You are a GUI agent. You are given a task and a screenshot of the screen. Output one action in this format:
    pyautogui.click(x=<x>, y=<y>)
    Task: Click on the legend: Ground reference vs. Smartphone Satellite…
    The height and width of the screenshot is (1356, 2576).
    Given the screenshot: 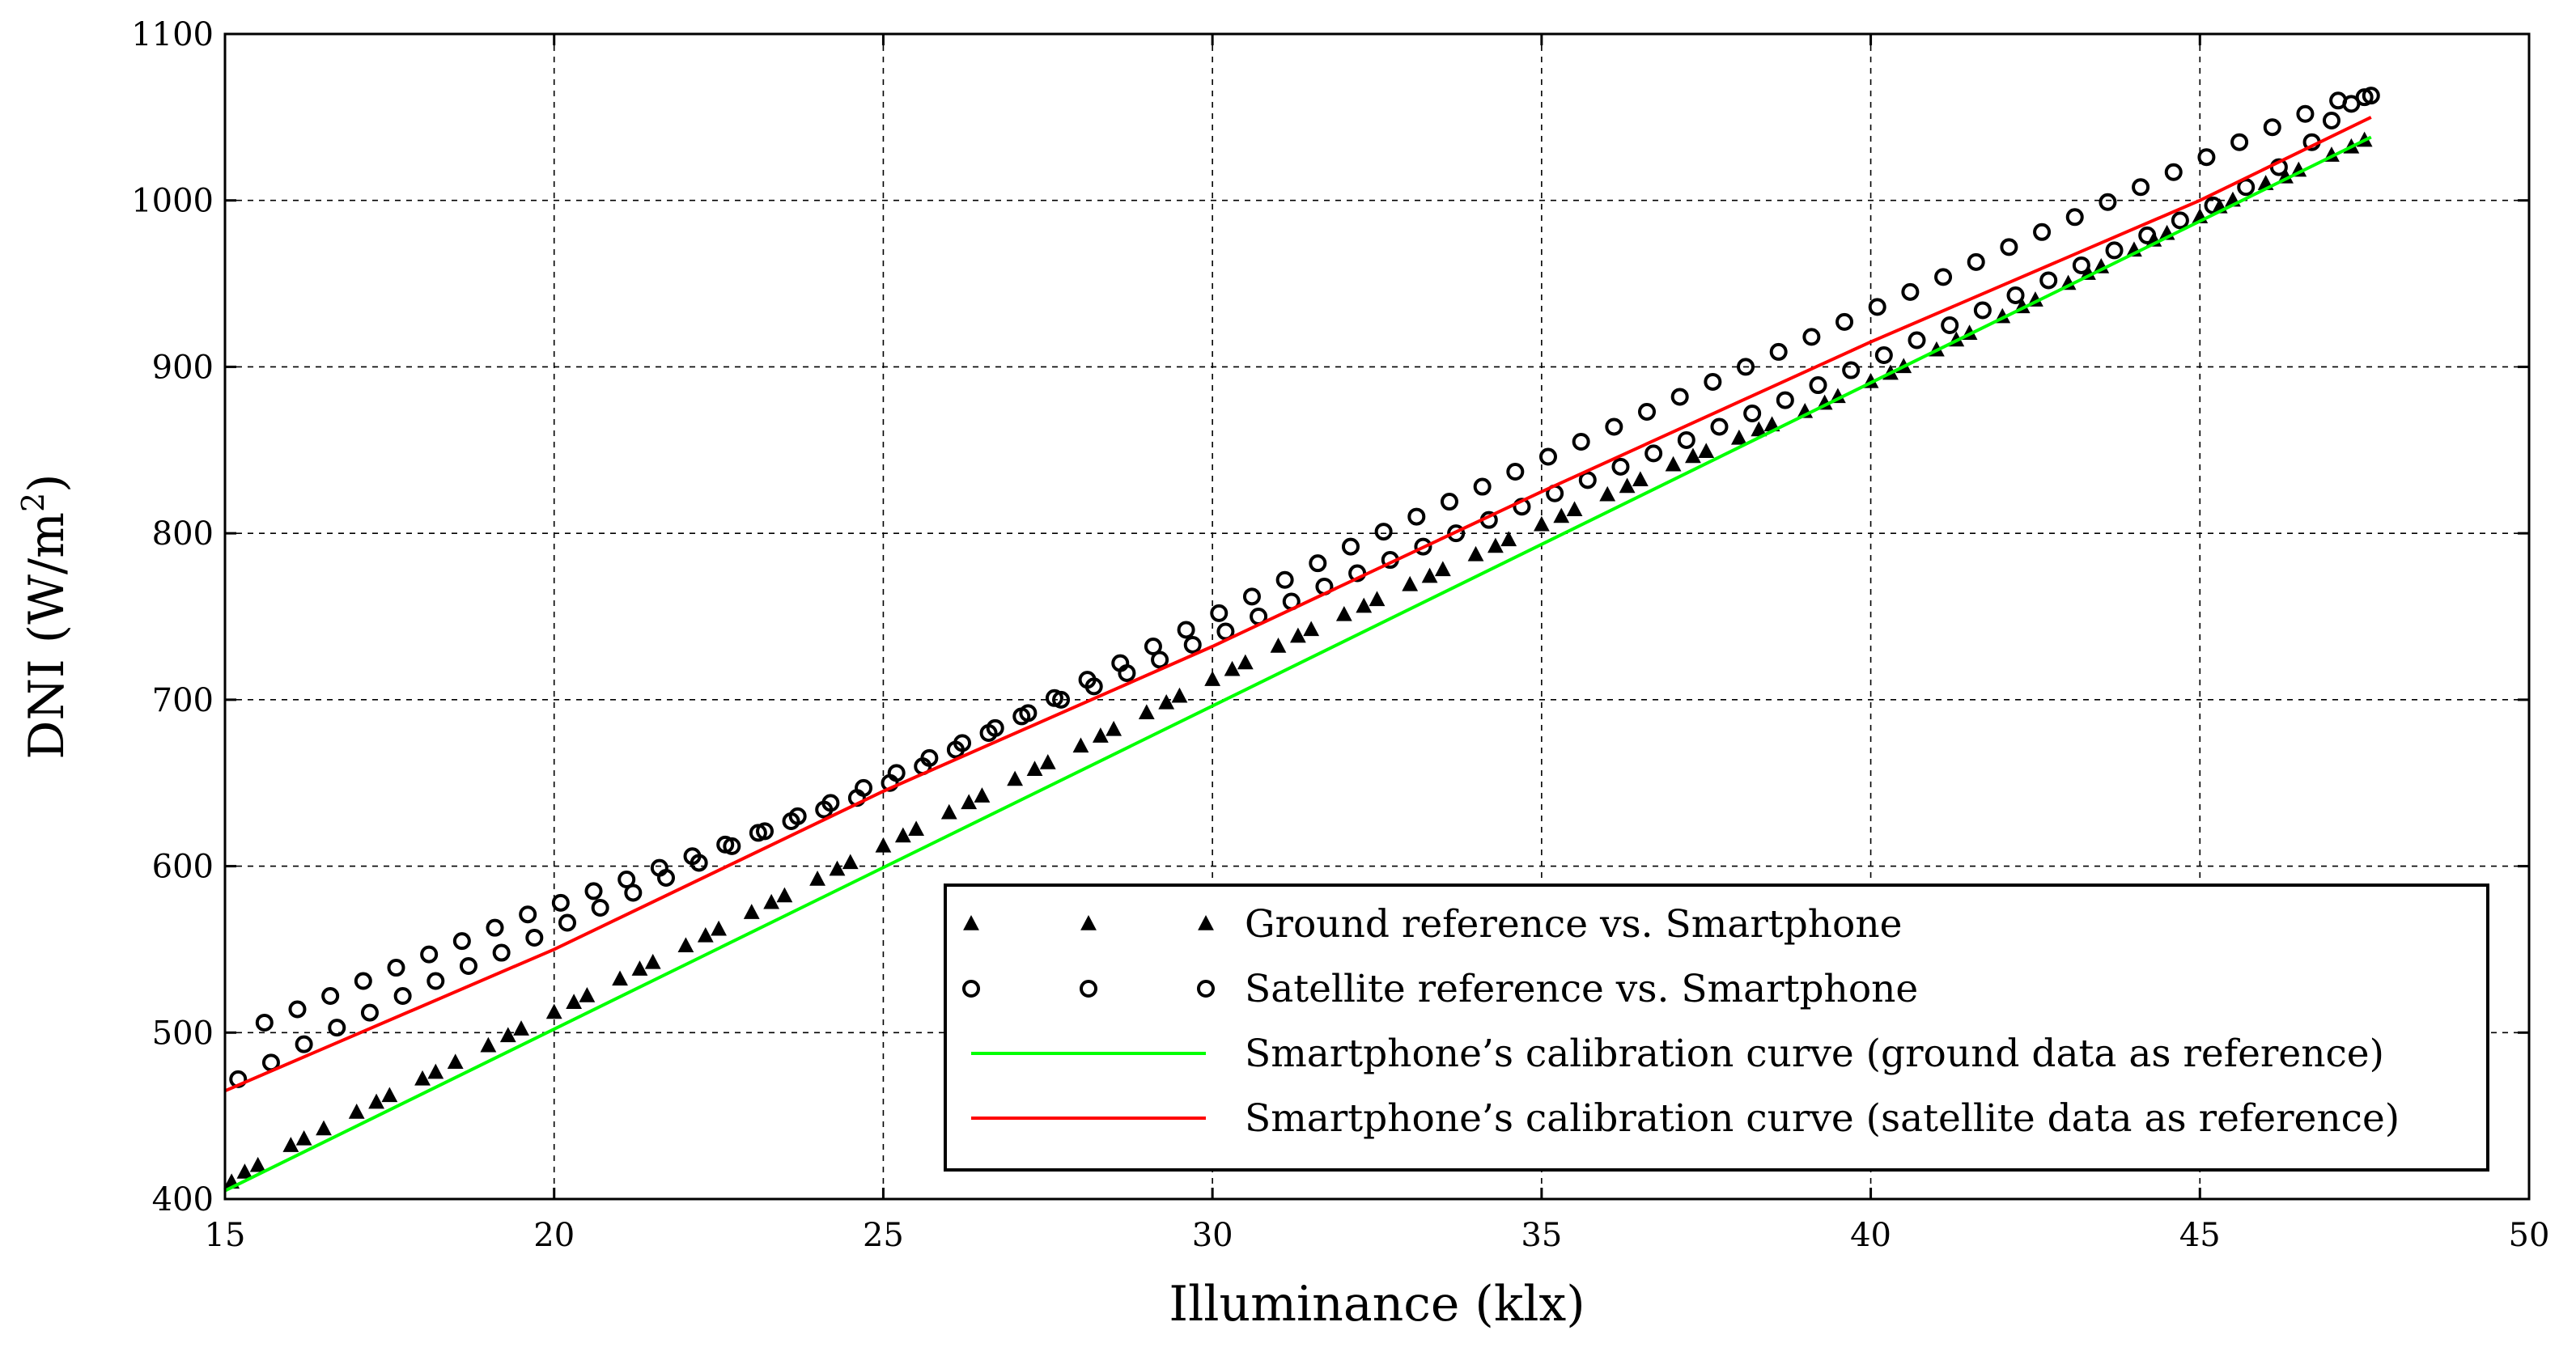 What is the action you would take?
    pyautogui.click(x=1716, y=1028)
    